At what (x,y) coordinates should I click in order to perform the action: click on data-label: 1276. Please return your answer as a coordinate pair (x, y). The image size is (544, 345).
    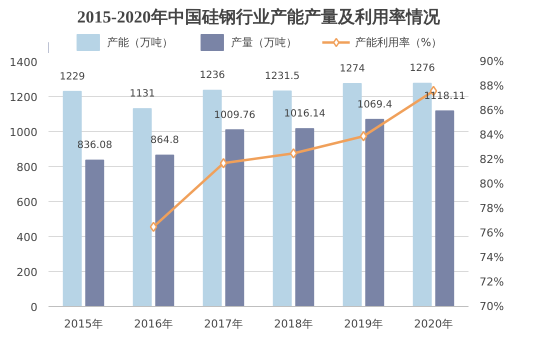
    Looking at the image, I should click on (423, 68).